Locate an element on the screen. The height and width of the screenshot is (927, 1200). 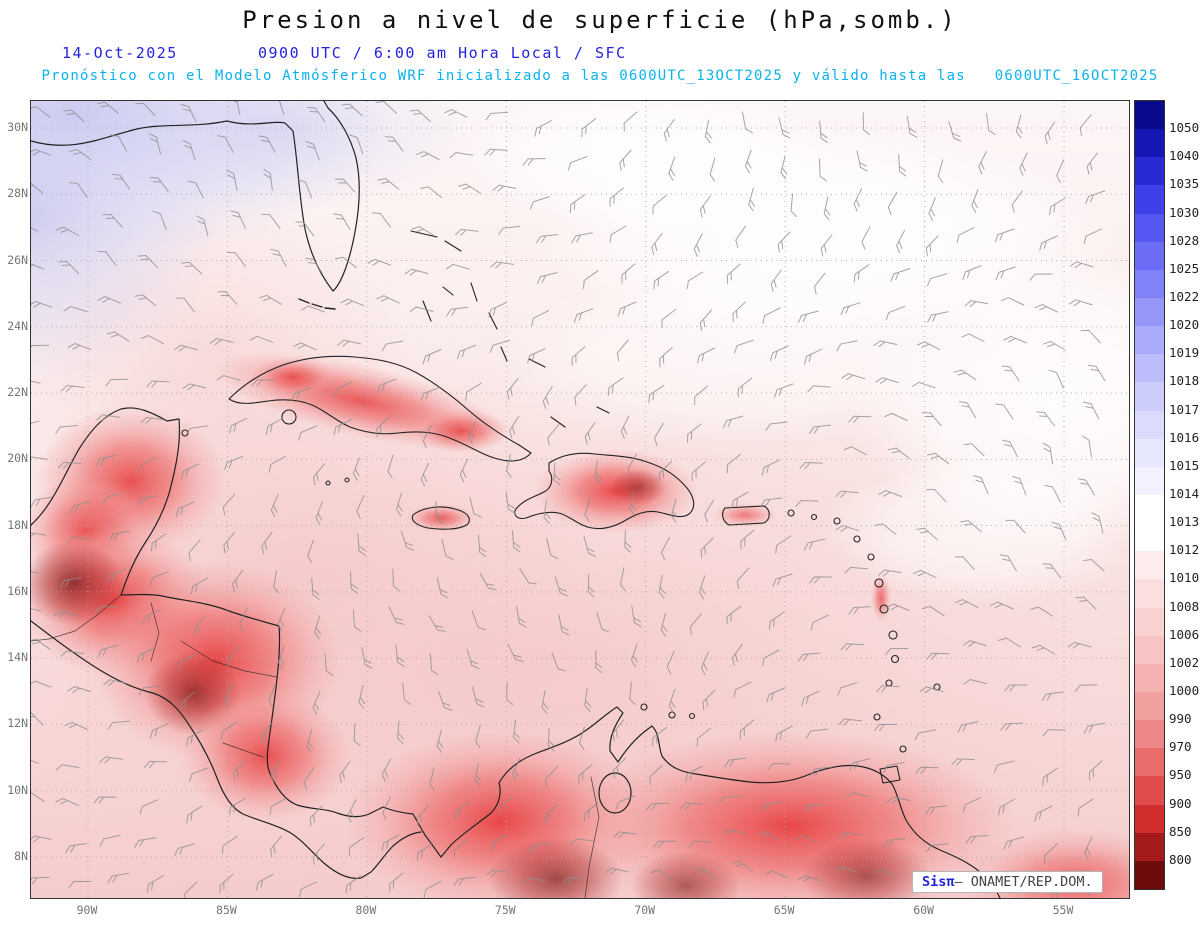
florida-keys is located at coordinates (317, 304).